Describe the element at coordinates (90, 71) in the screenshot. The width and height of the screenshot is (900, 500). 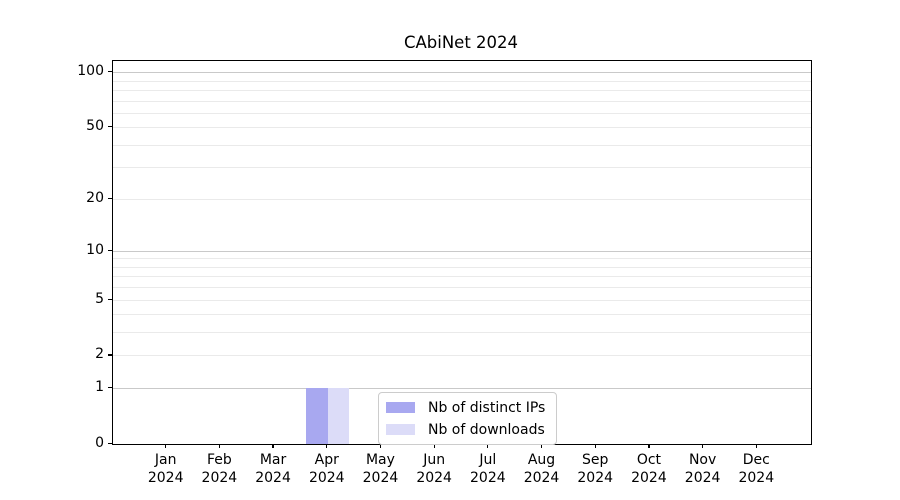
I see `y-axis-tick-label: 100` at that location.